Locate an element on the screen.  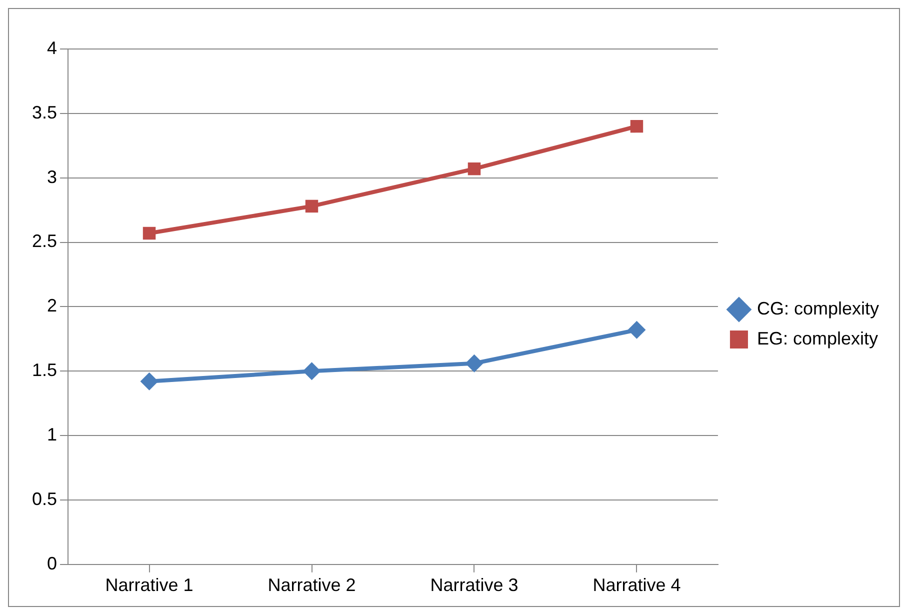
y-tick-label: 2.5 is located at coordinates (45, 241).